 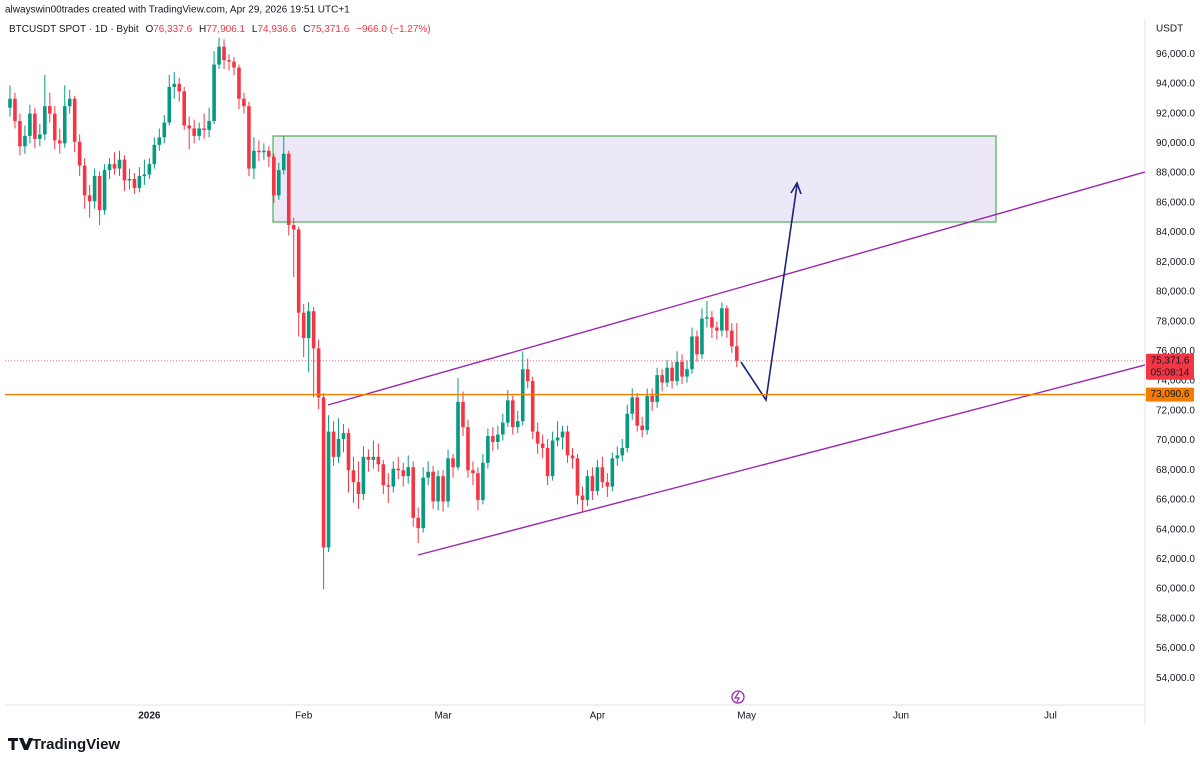 I want to click on y-tick-label: 68,000.0, so click(x=1175, y=470).